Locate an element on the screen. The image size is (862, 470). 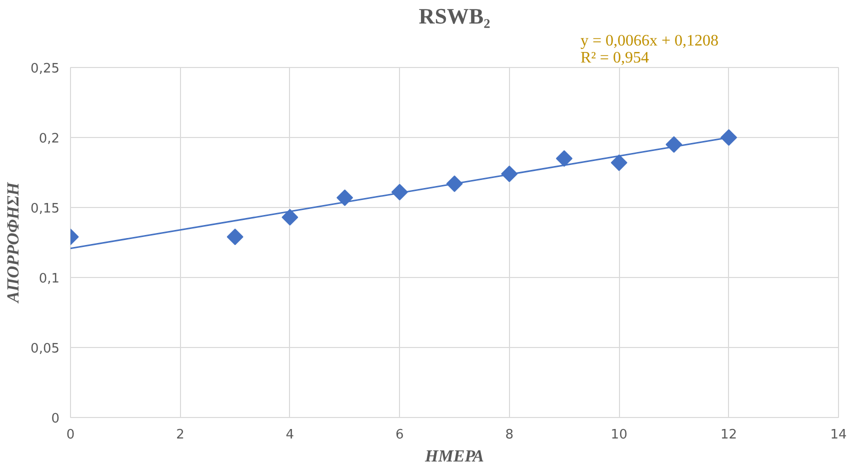
y-tick-label: 0,25 is located at coordinates (45, 69).